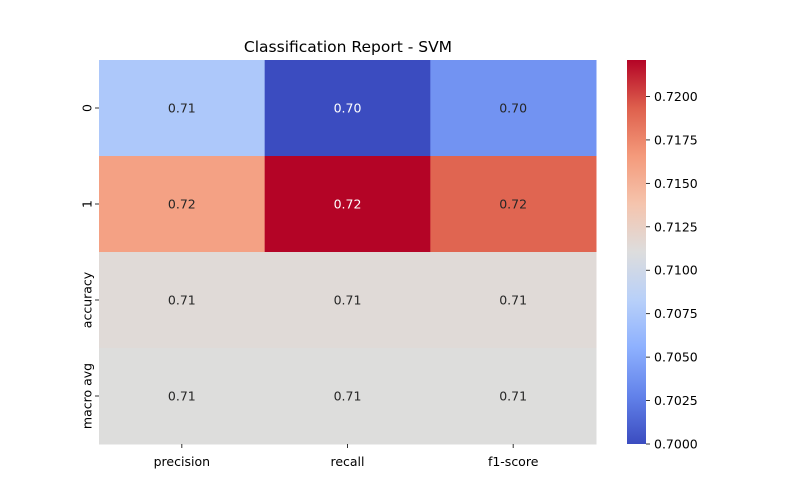  What do you see at coordinates (676, 313) in the screenshot?
I see `colorbar-tick-label: 0.7075` at bounding box center [676, 313].